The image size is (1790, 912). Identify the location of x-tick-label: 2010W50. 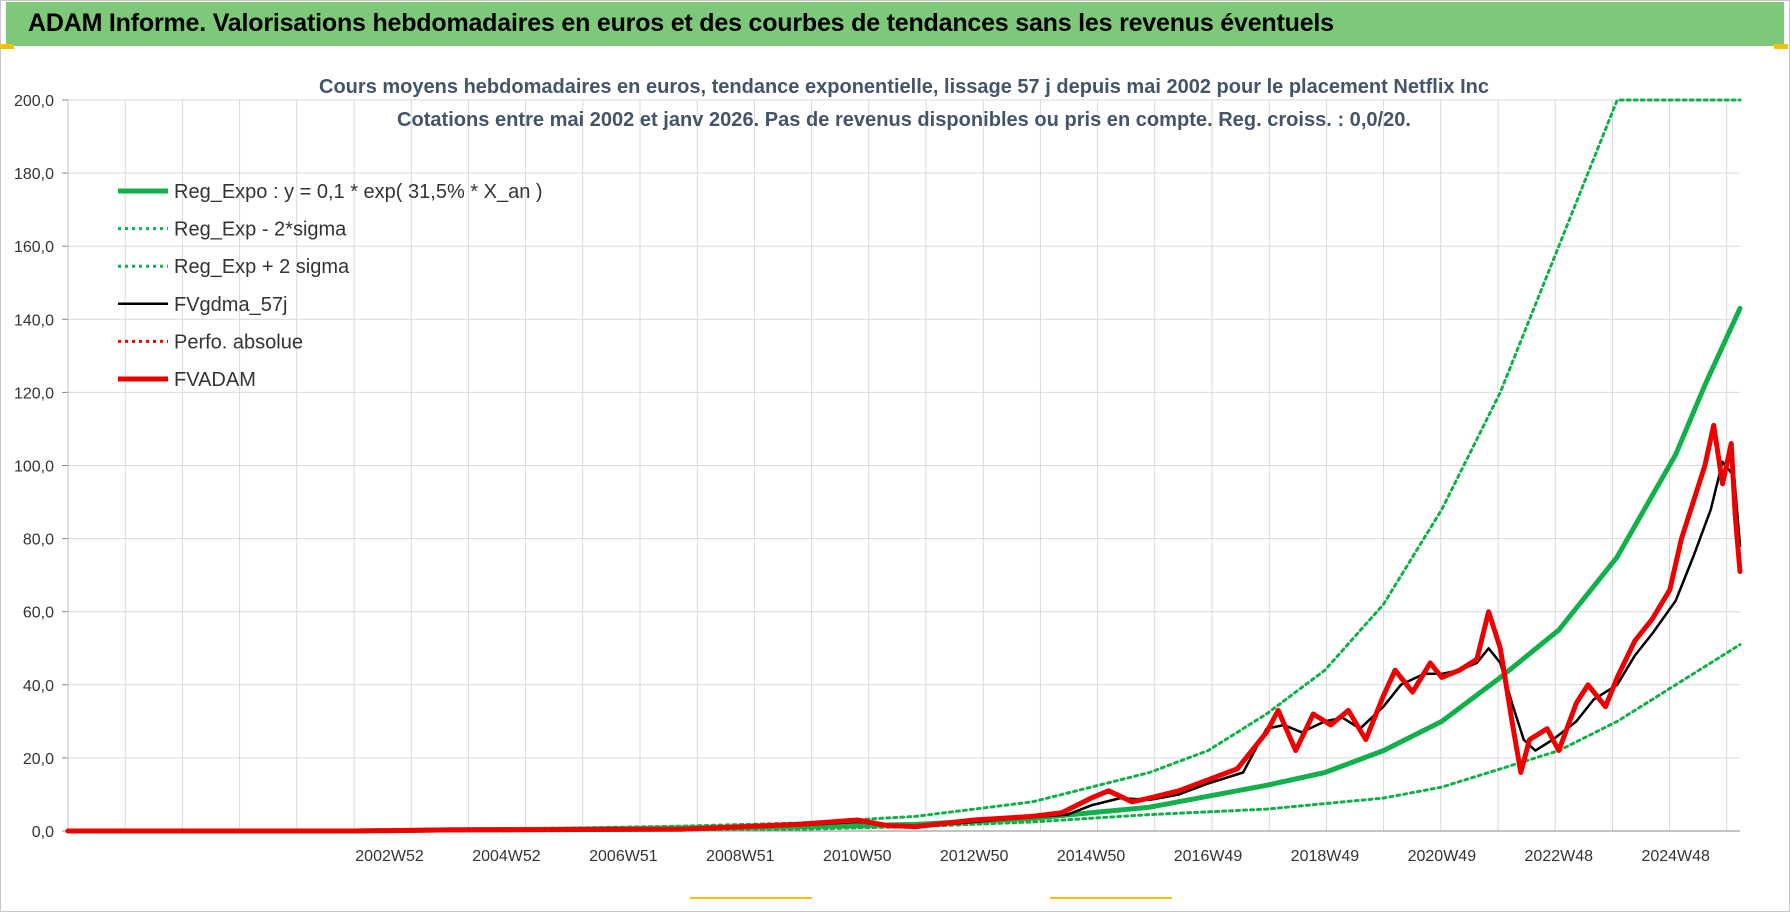
(857, 856).